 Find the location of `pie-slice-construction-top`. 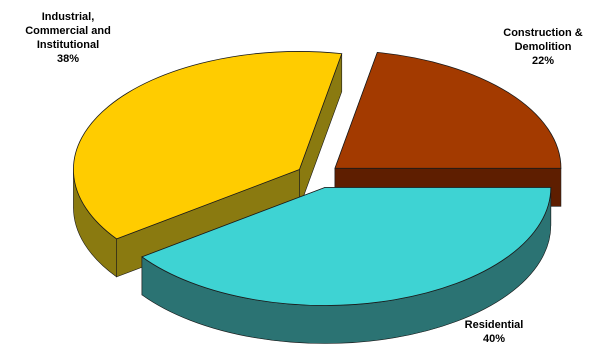

pie-slice-construction-top is located at coordinates (448, 110).